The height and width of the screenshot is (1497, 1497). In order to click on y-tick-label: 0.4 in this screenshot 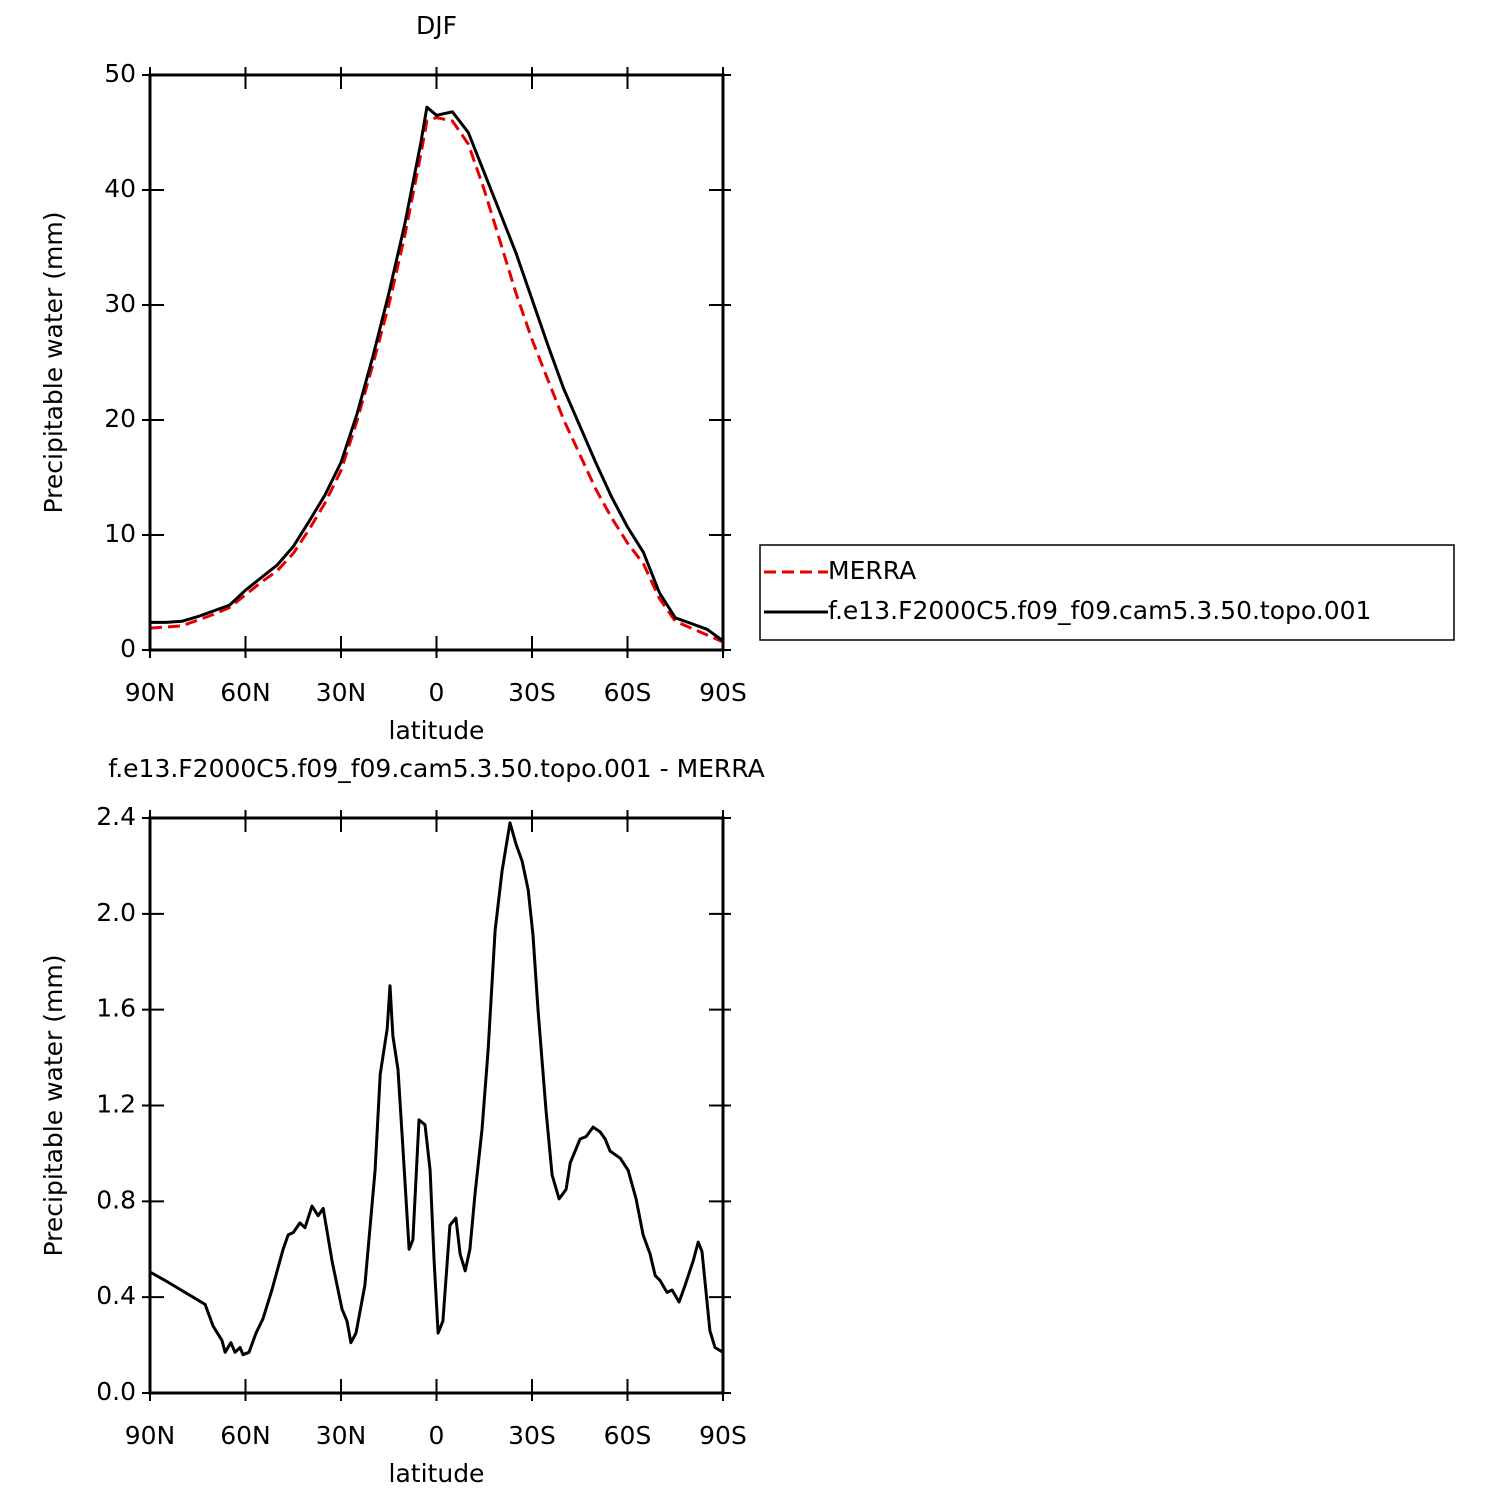, I will do `click(116, 1295)`.